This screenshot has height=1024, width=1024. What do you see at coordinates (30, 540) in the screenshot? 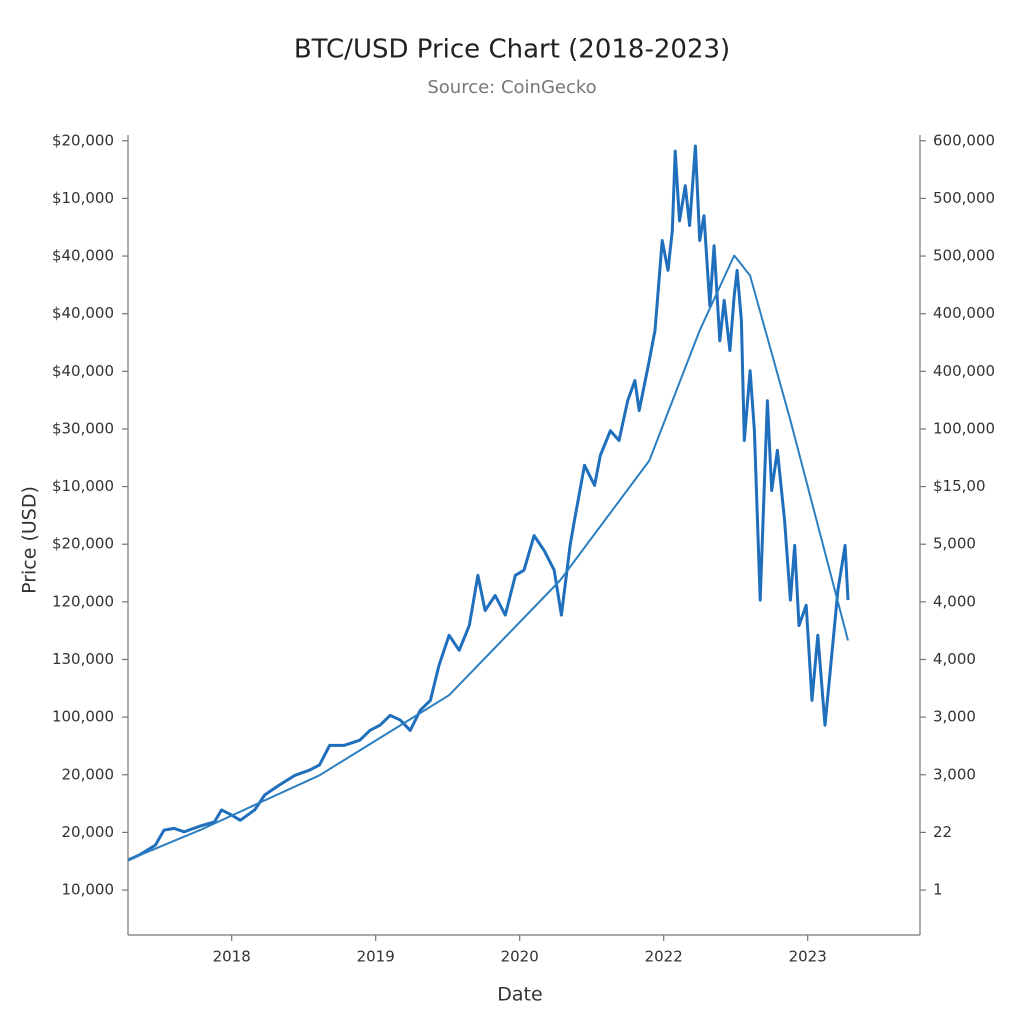
I see `y-axis-label: Price (USD)` at bounding box center [30, 540].